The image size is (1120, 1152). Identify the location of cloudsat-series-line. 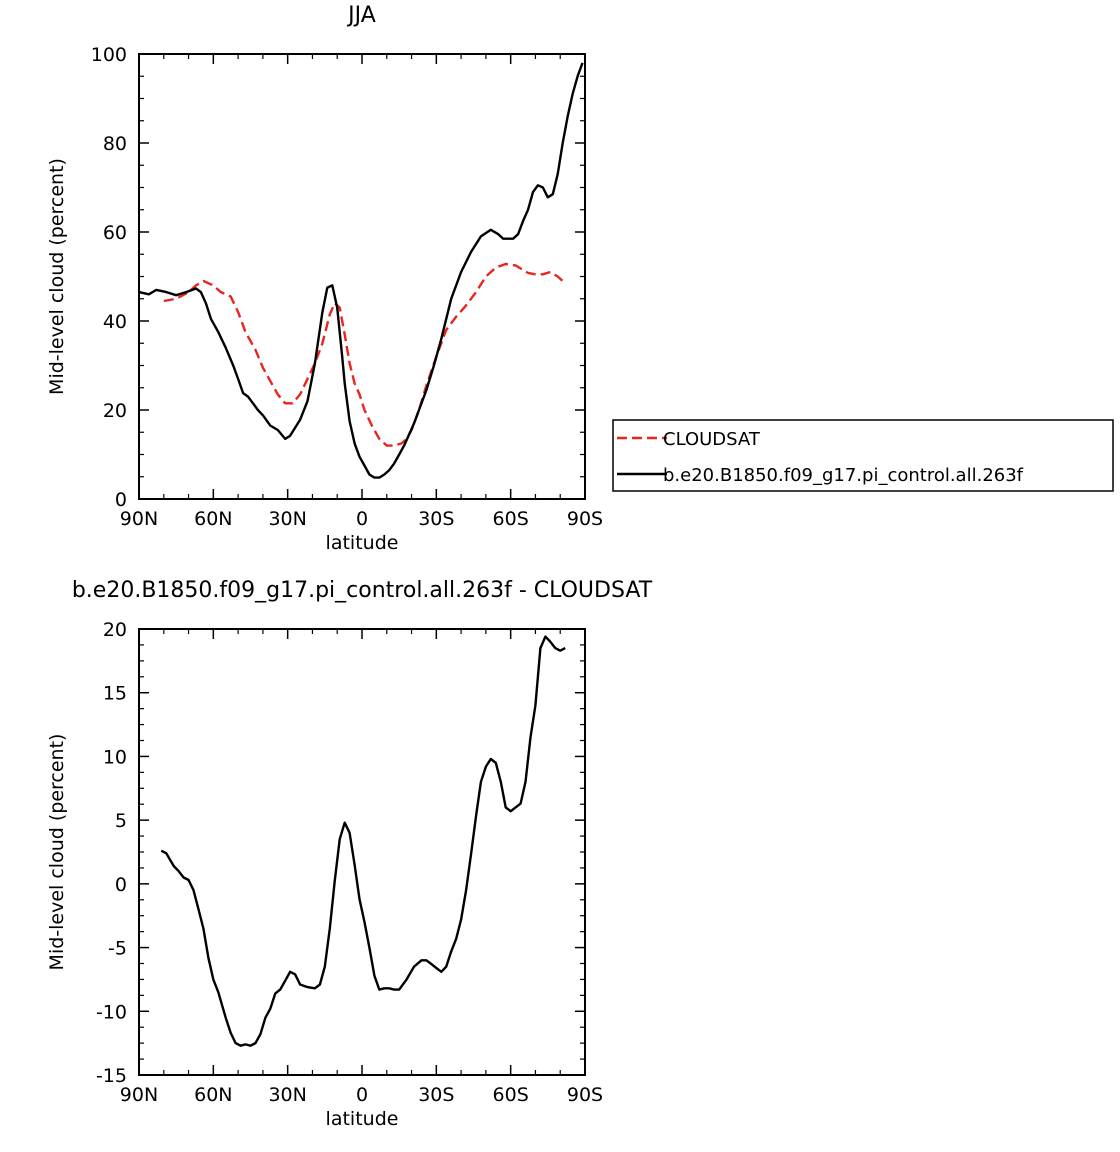
(363, 354).